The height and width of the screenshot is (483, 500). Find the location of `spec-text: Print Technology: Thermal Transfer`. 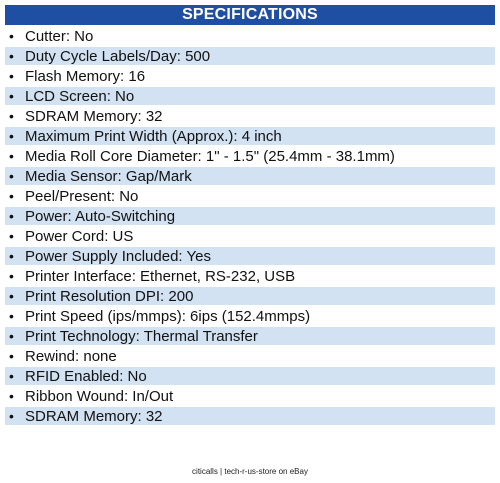

spec-text: Print Technology: Thermal Transfer is located at coordinates (141, 336).